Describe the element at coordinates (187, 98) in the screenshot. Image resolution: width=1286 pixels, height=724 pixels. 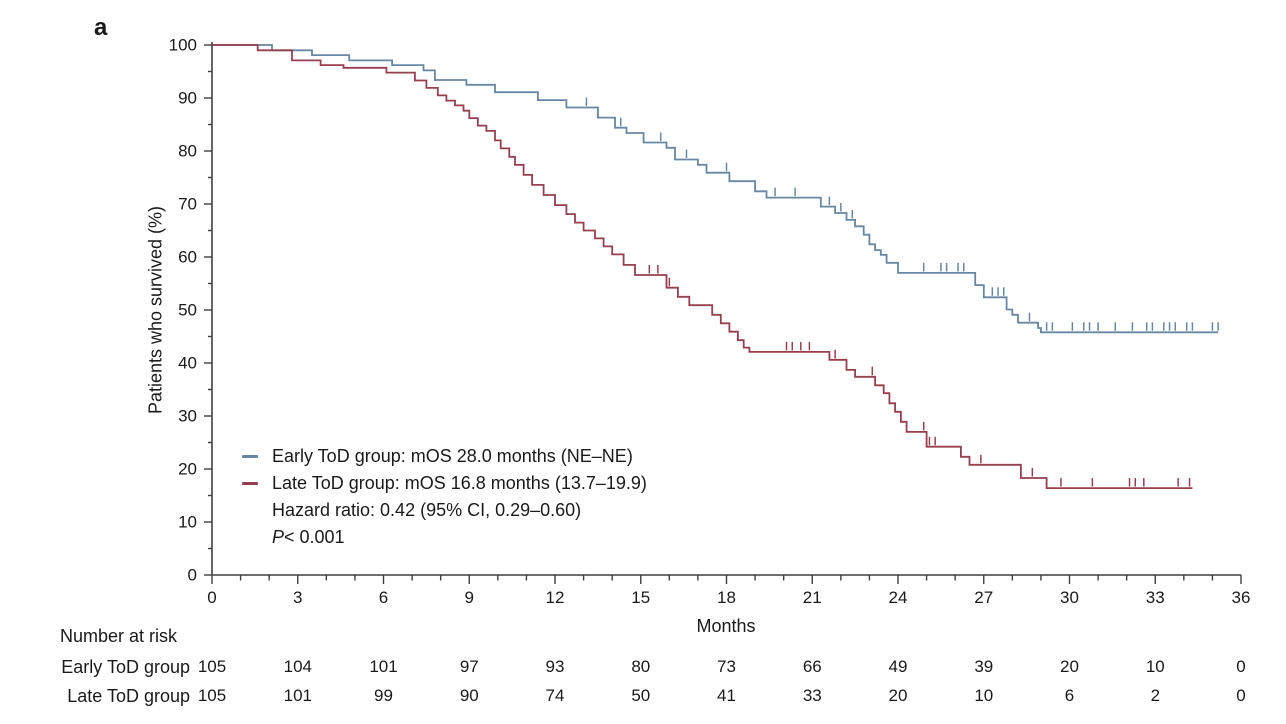
I see `y-tick-label: 90` at that location.